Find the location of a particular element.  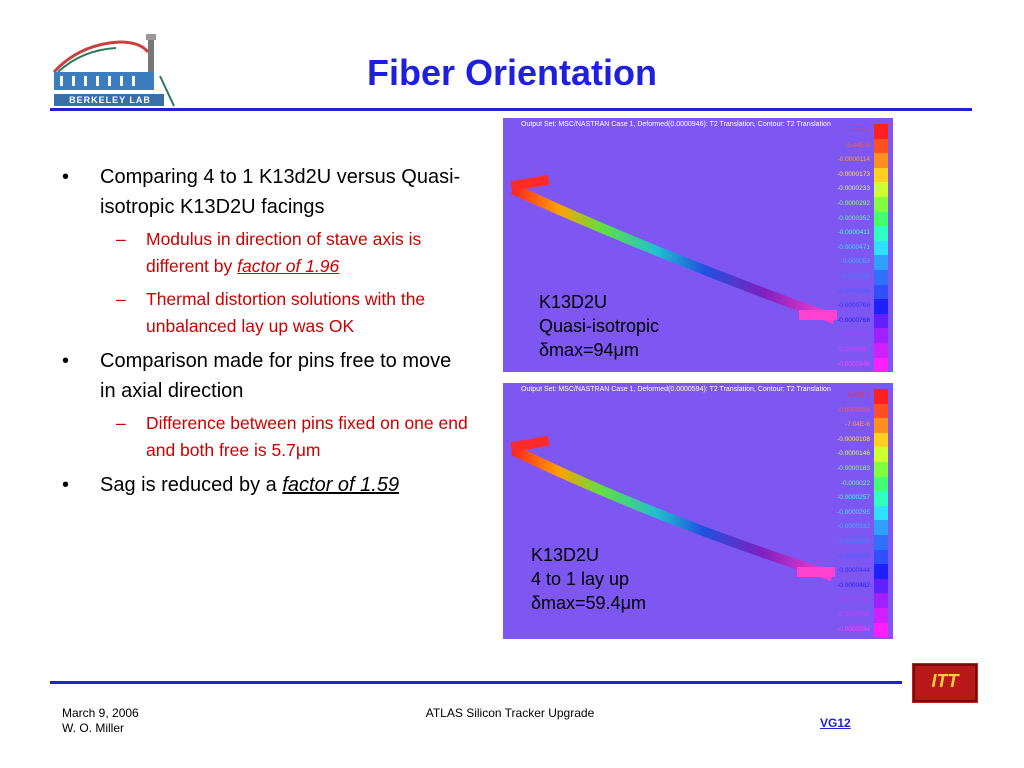

legend-value: -0.0000827 is located at coordinates (853, 335).